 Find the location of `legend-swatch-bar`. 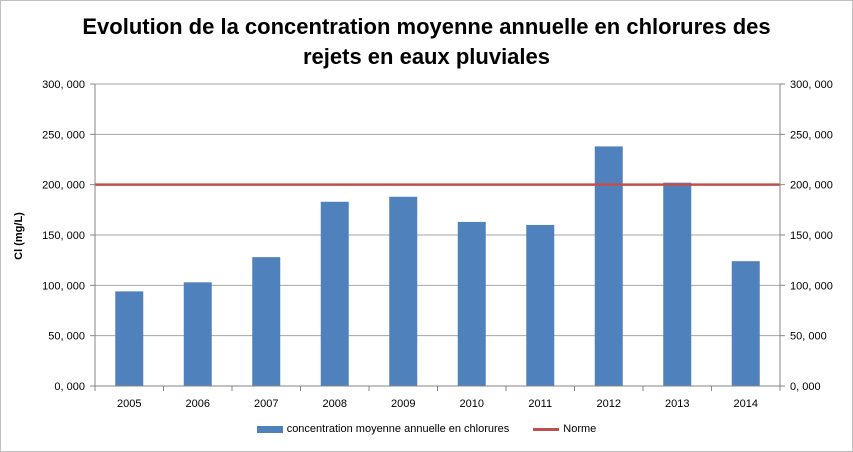

legend-swatch-bar is located at coordinates (269, 429).